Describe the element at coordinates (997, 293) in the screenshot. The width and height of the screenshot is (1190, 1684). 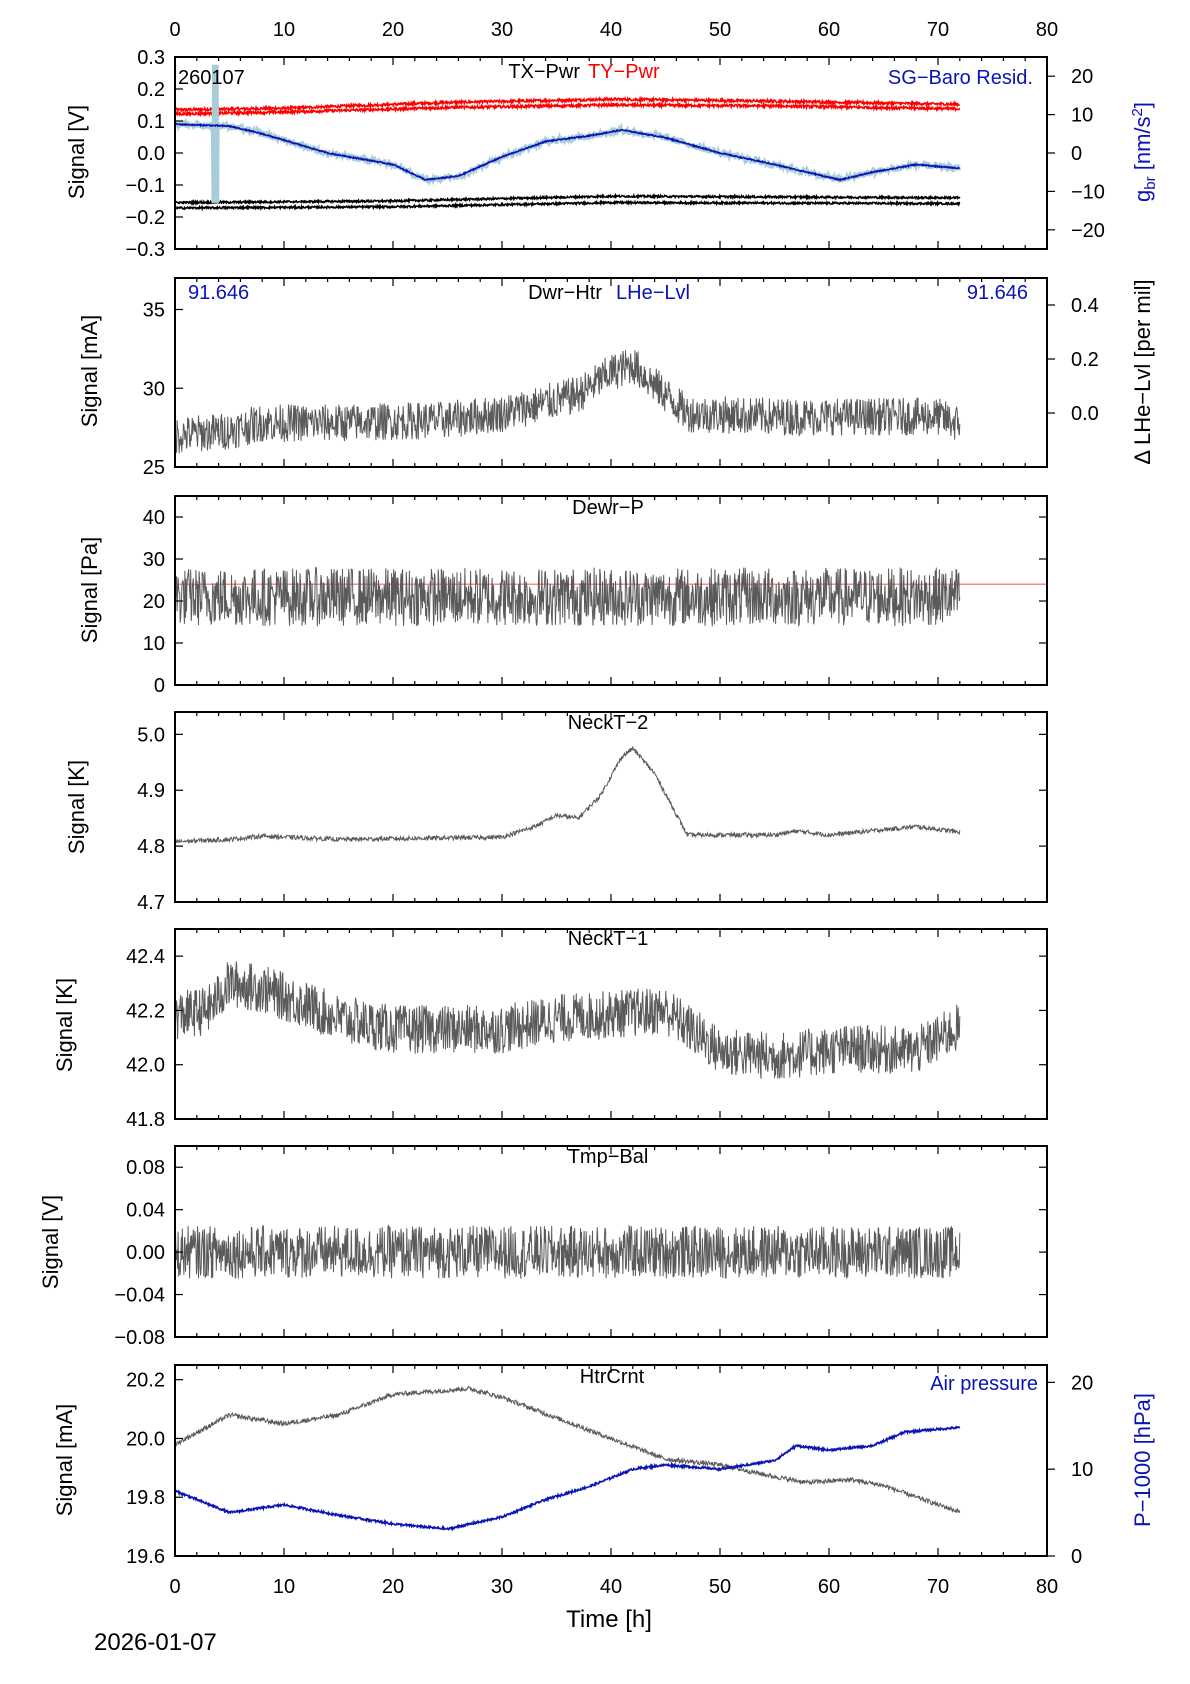
I see `panel-2-right-value: 91.646` at that location.